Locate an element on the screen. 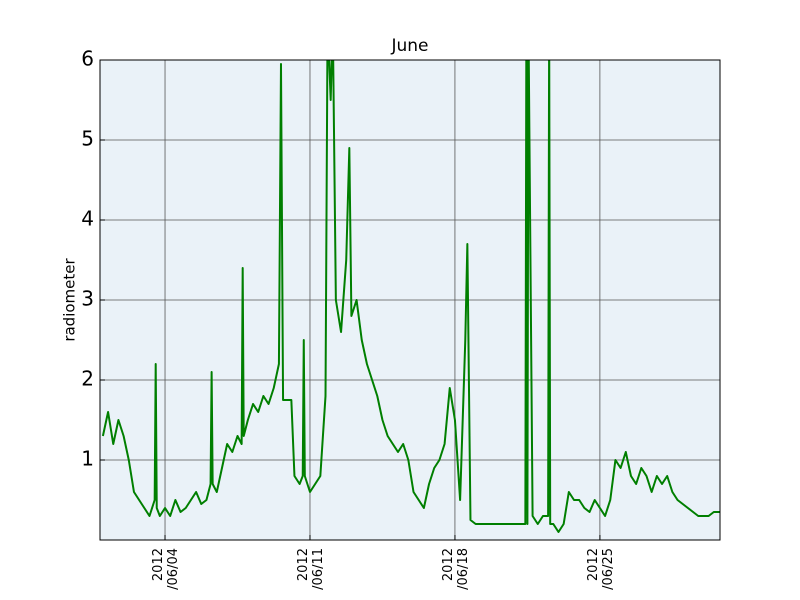 The width and height of the screenshot is (800, 600). x-tick-label: 2012/06/04 is located at coordinates (166, 569).